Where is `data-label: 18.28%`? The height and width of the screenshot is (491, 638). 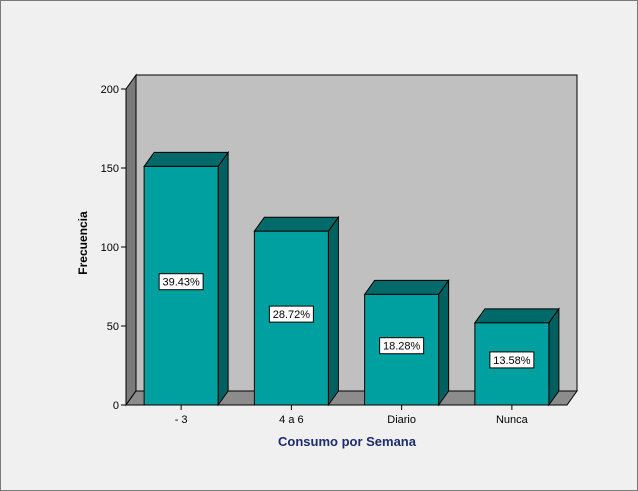 data-label: 18.28% is located at coordinates (402, 347).